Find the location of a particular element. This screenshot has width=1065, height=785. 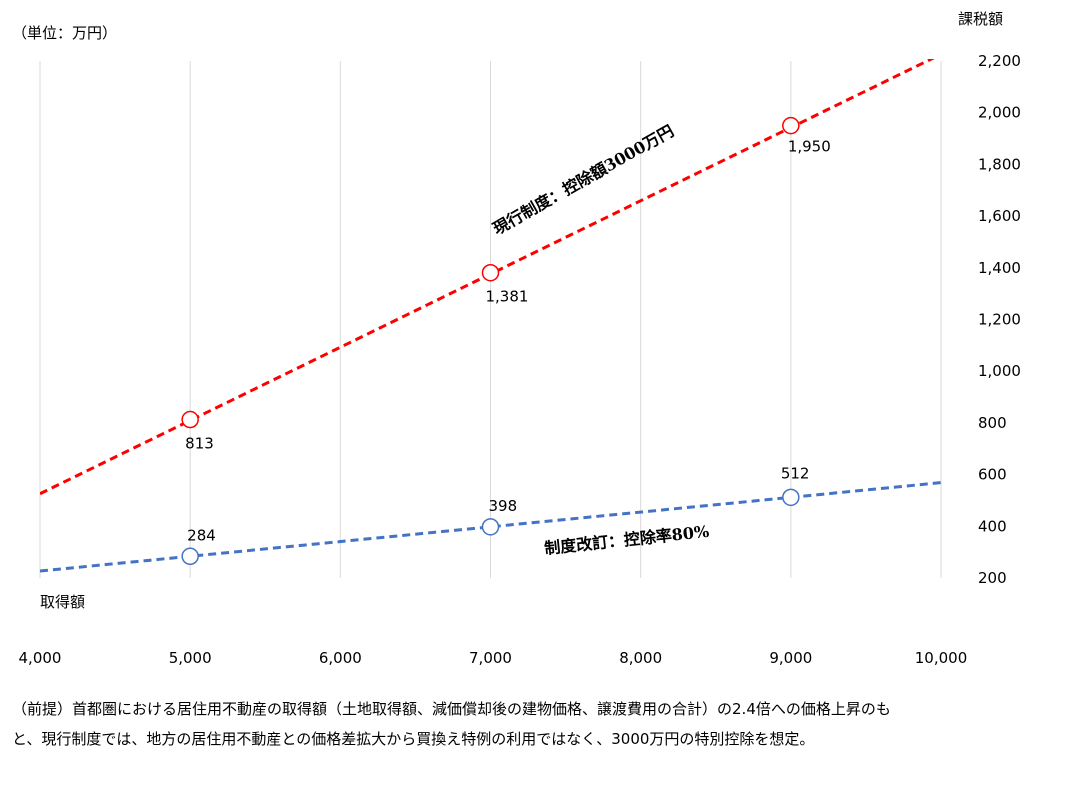

y-tick-label: 200 is located at coordinates (992, 578).